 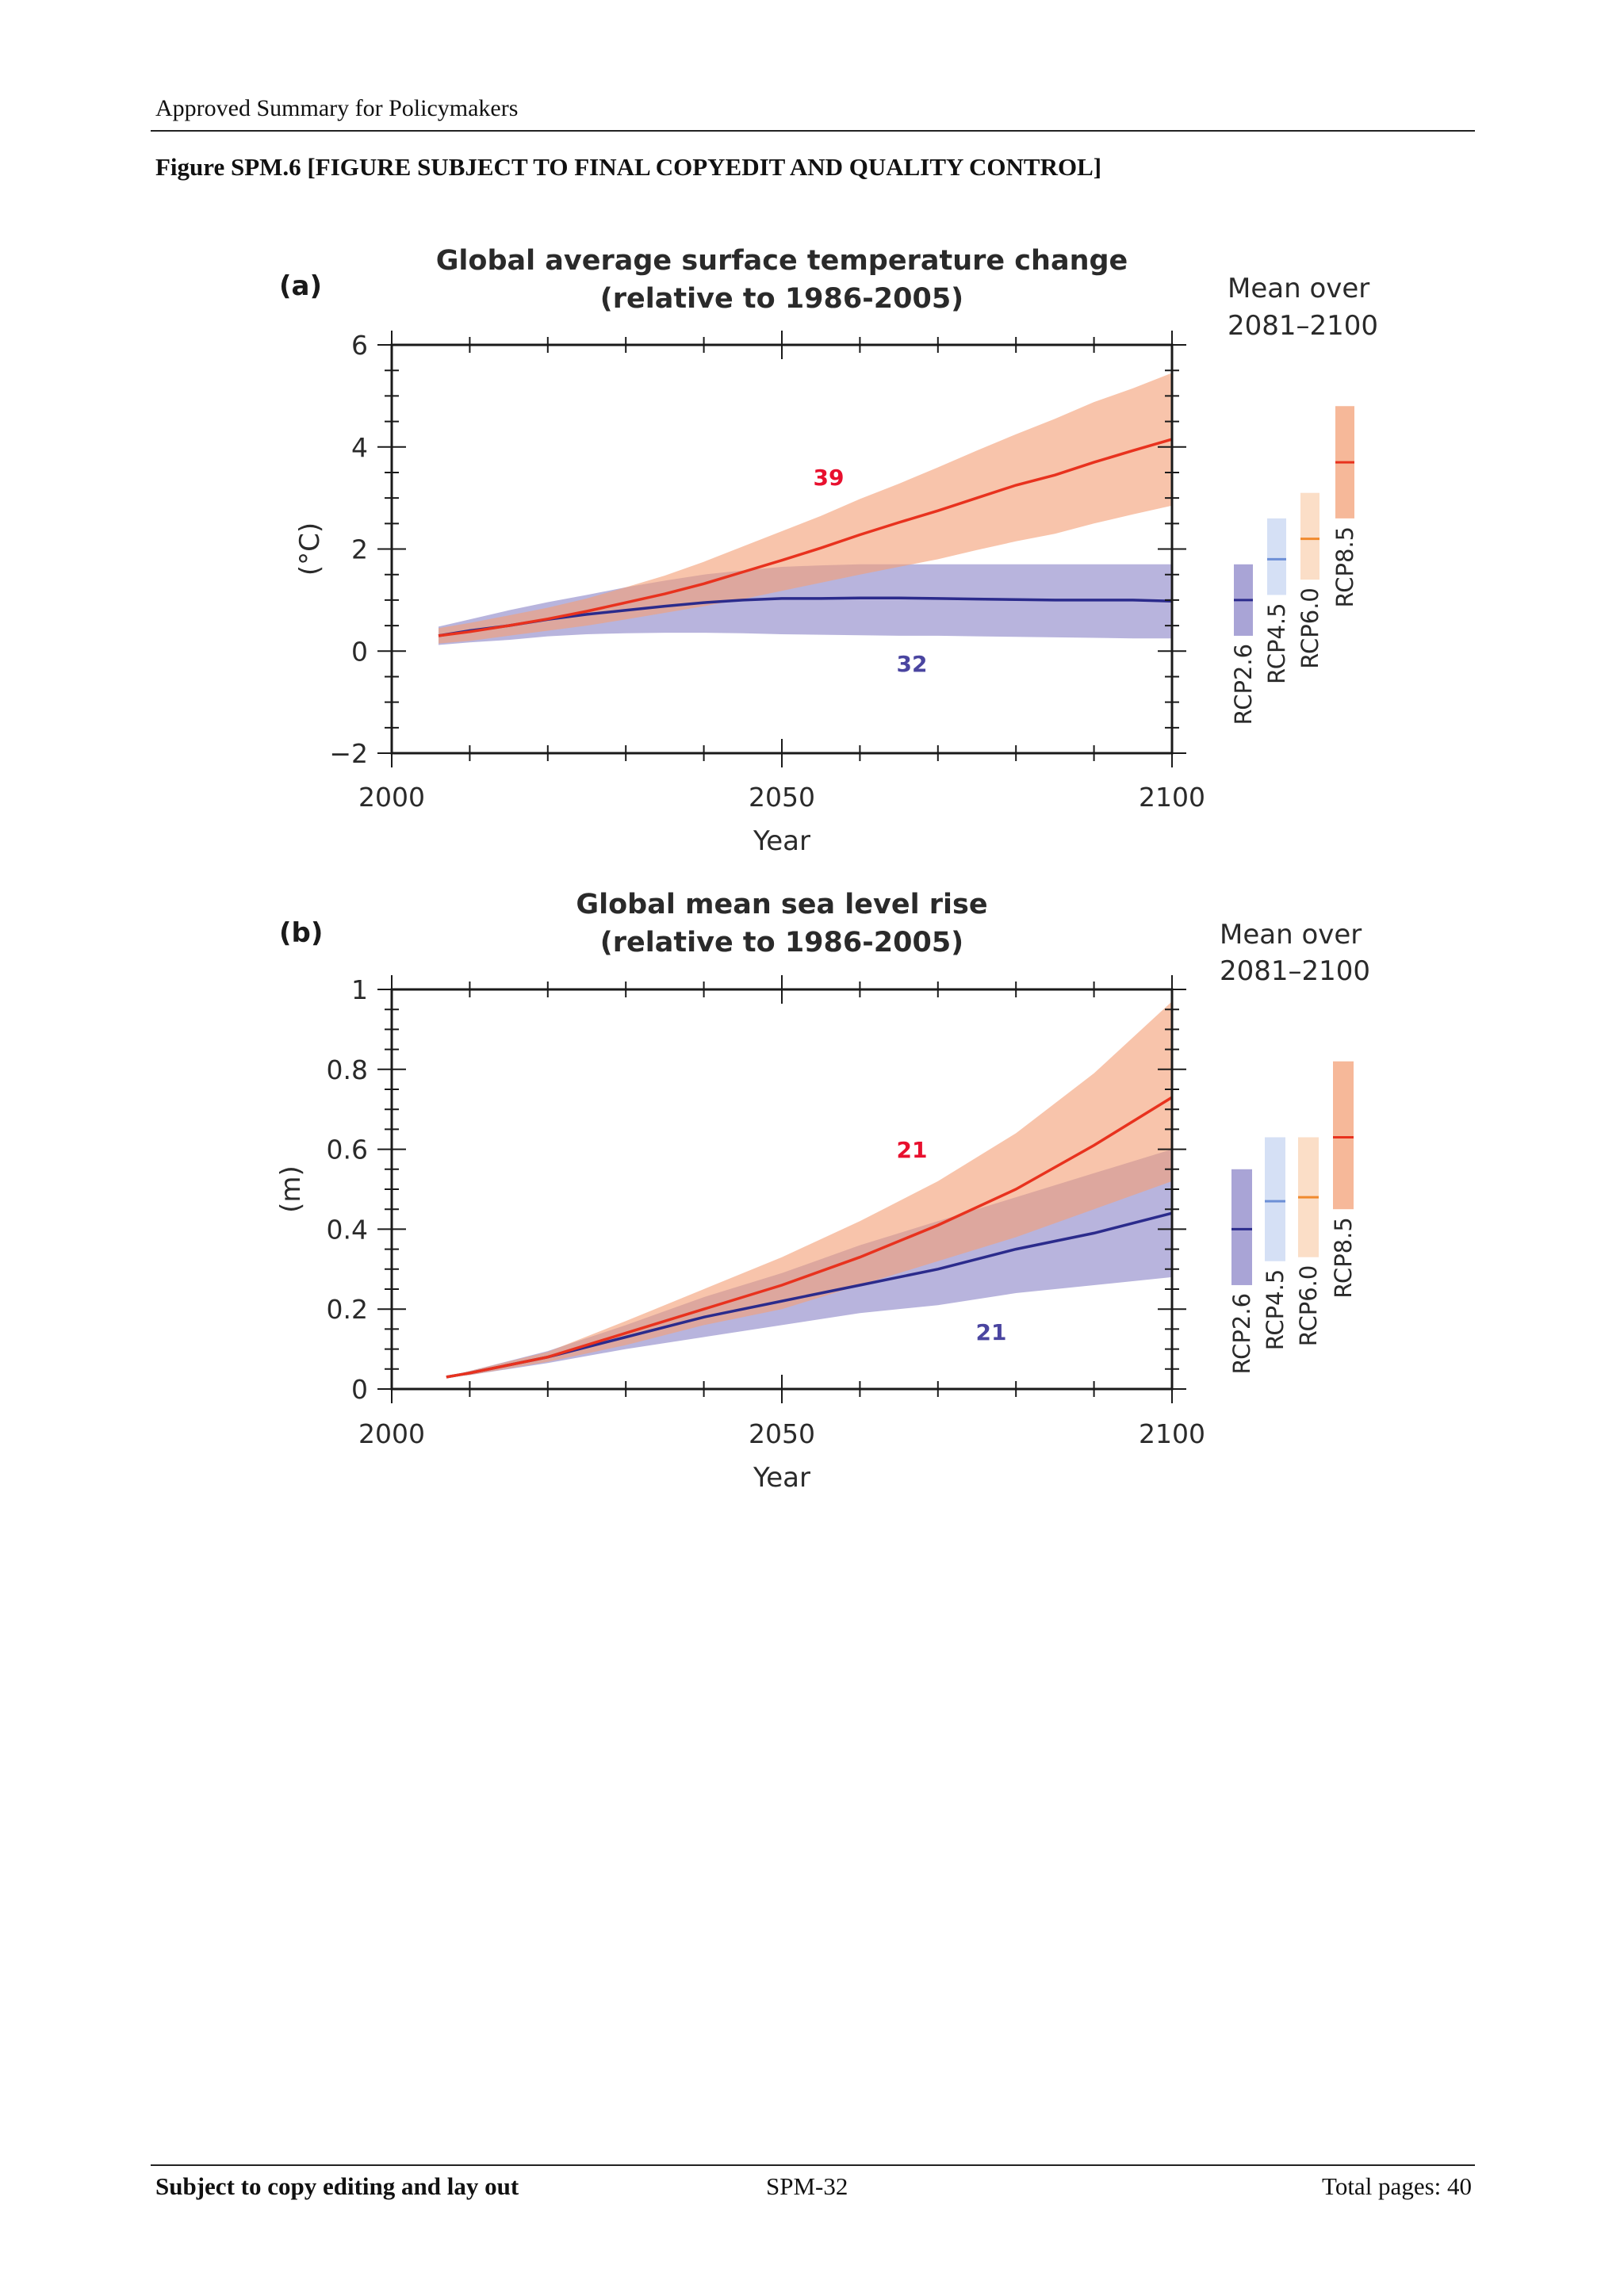 I want to click on mean-range-bar-rcp26, so click(x=1241, y=1227).